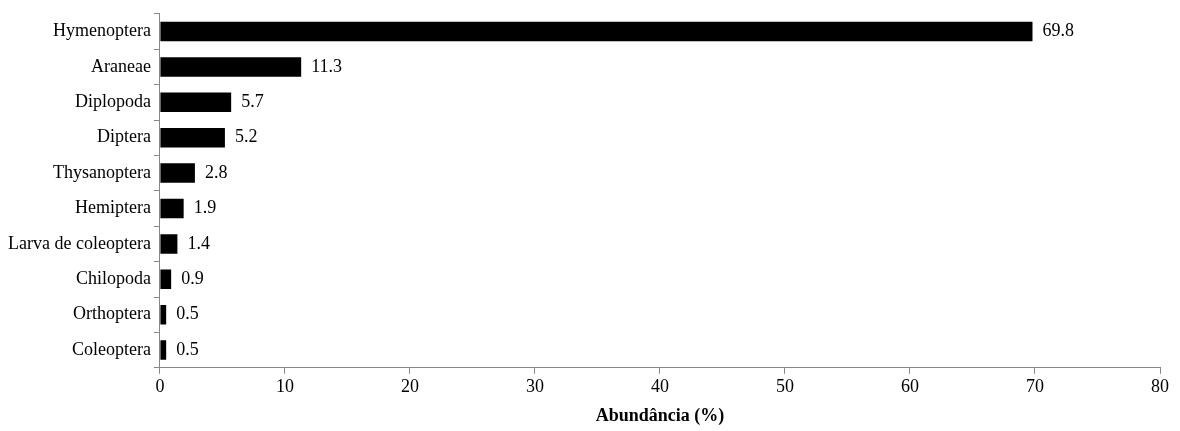 Image resolution: width=1180 pixels, height=431 pixels. Describe the element at coordinates (659, 386) in the screenshot. I see `x-tick-label: 40` at that location.